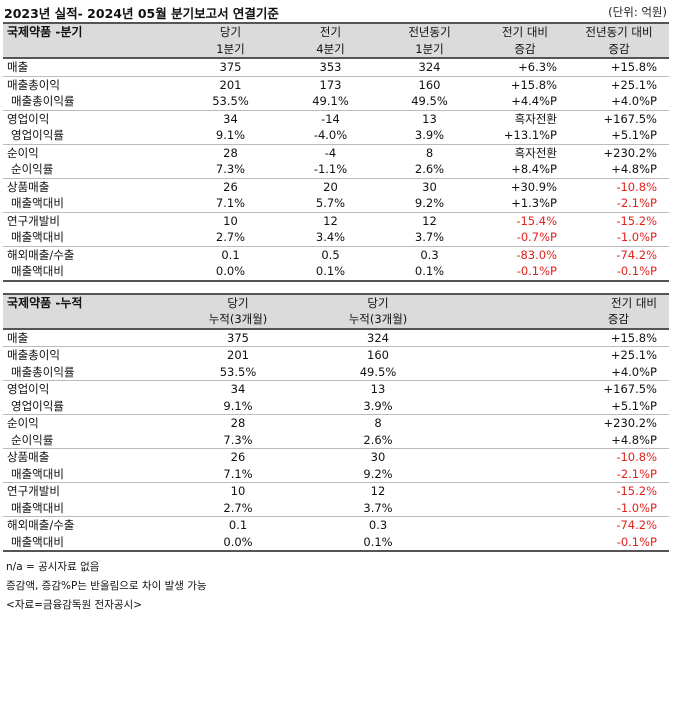 Image resolution: width=673 pixels, height=713 pixels. I want to click on report-title: 2023년 실적- 2024년 05월 분기보고서 연결기준, so click(141, 13).